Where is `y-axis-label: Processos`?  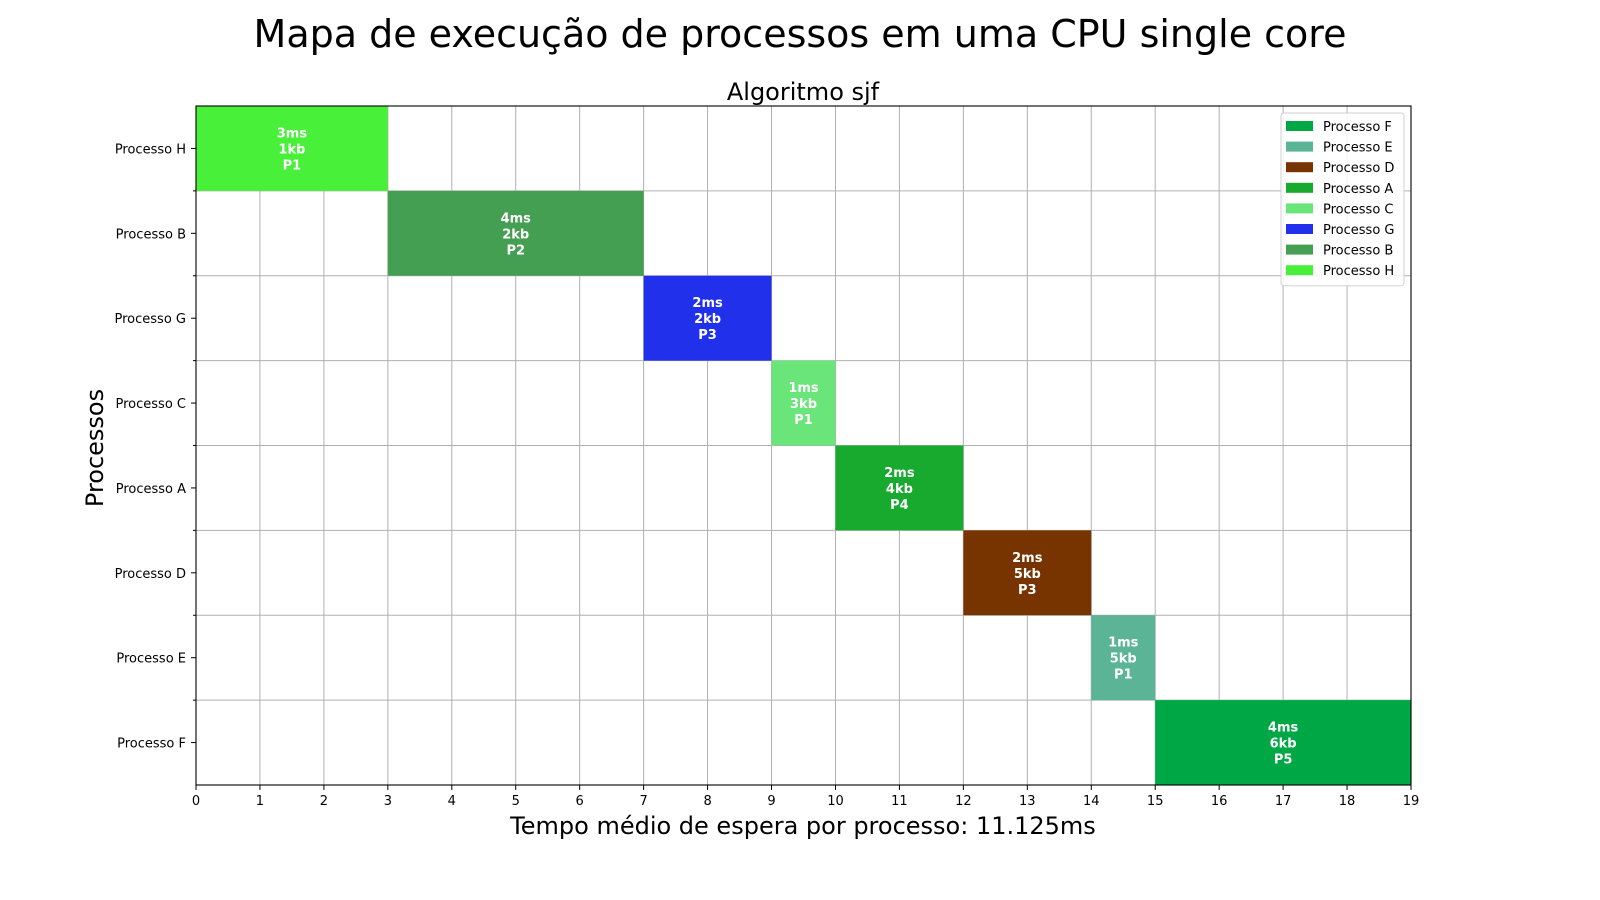 y-axis-label: Processos is located at coordinates (95, 448).